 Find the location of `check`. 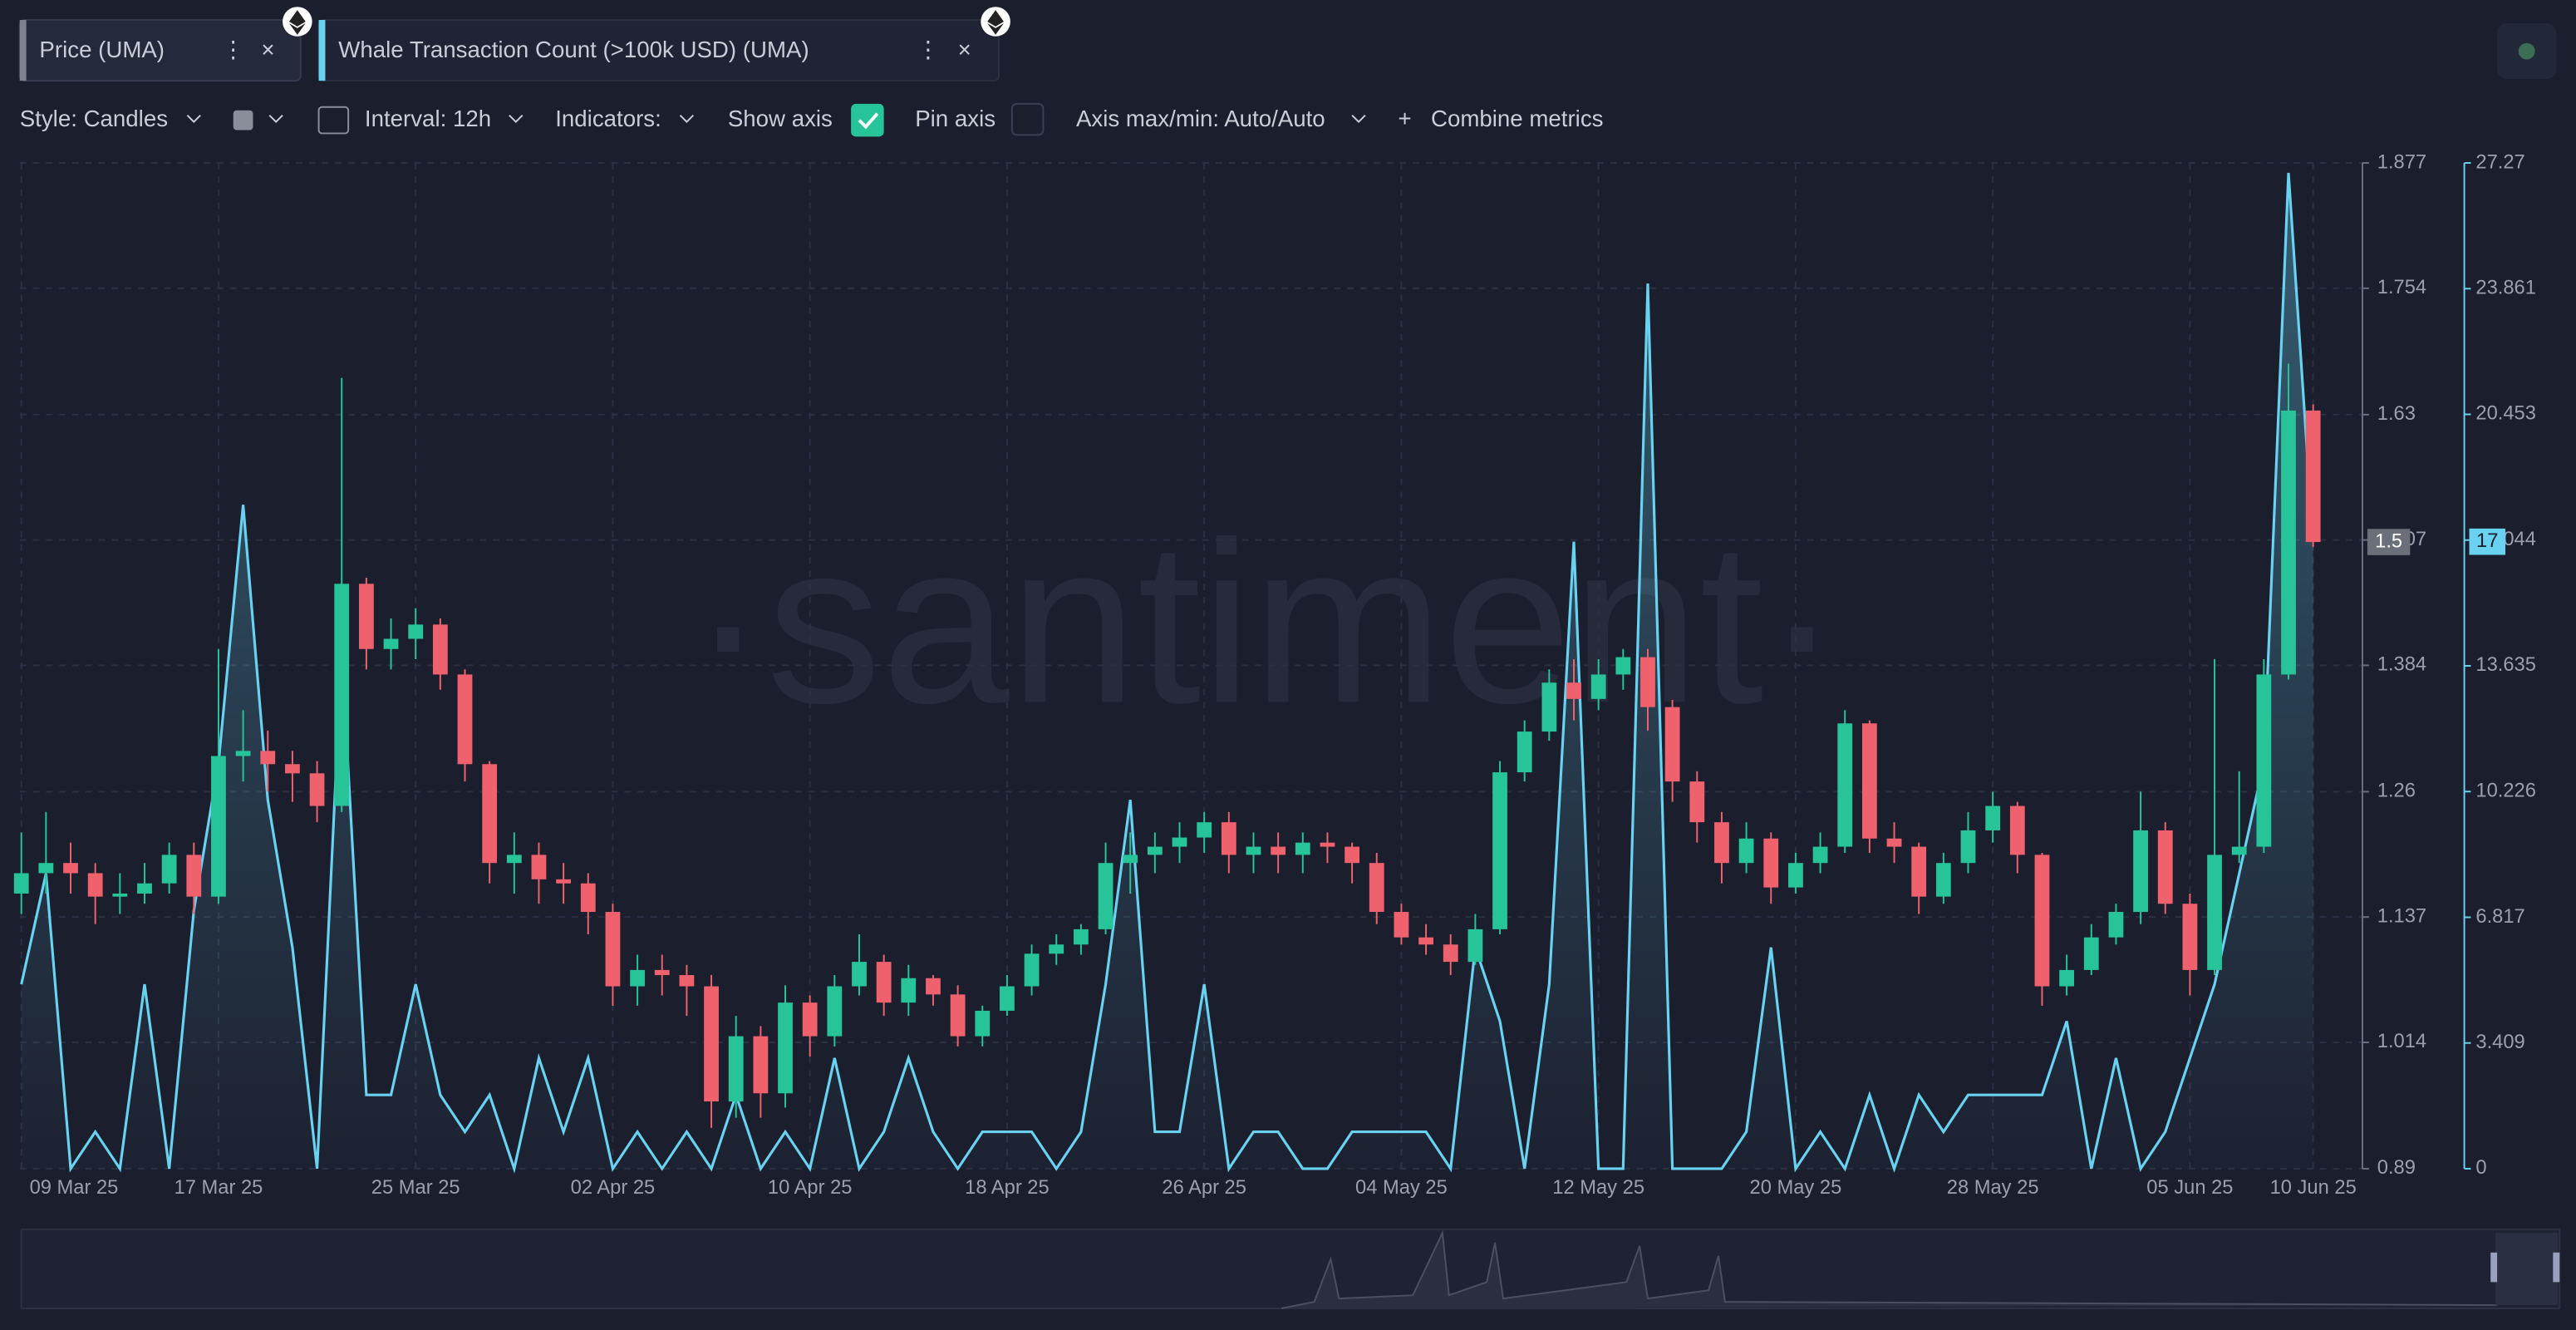

check is located at coordinates (869, 121).